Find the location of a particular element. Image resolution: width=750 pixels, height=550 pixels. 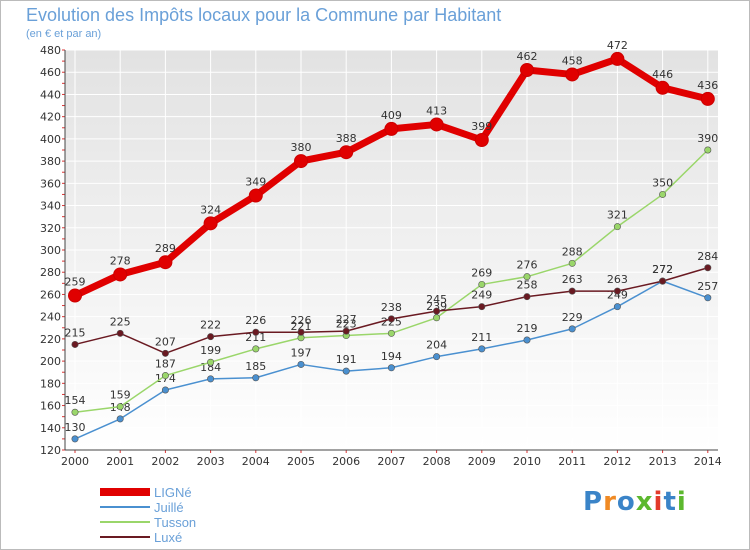

legend-label: Juillé is located at coordinates (169, 507).